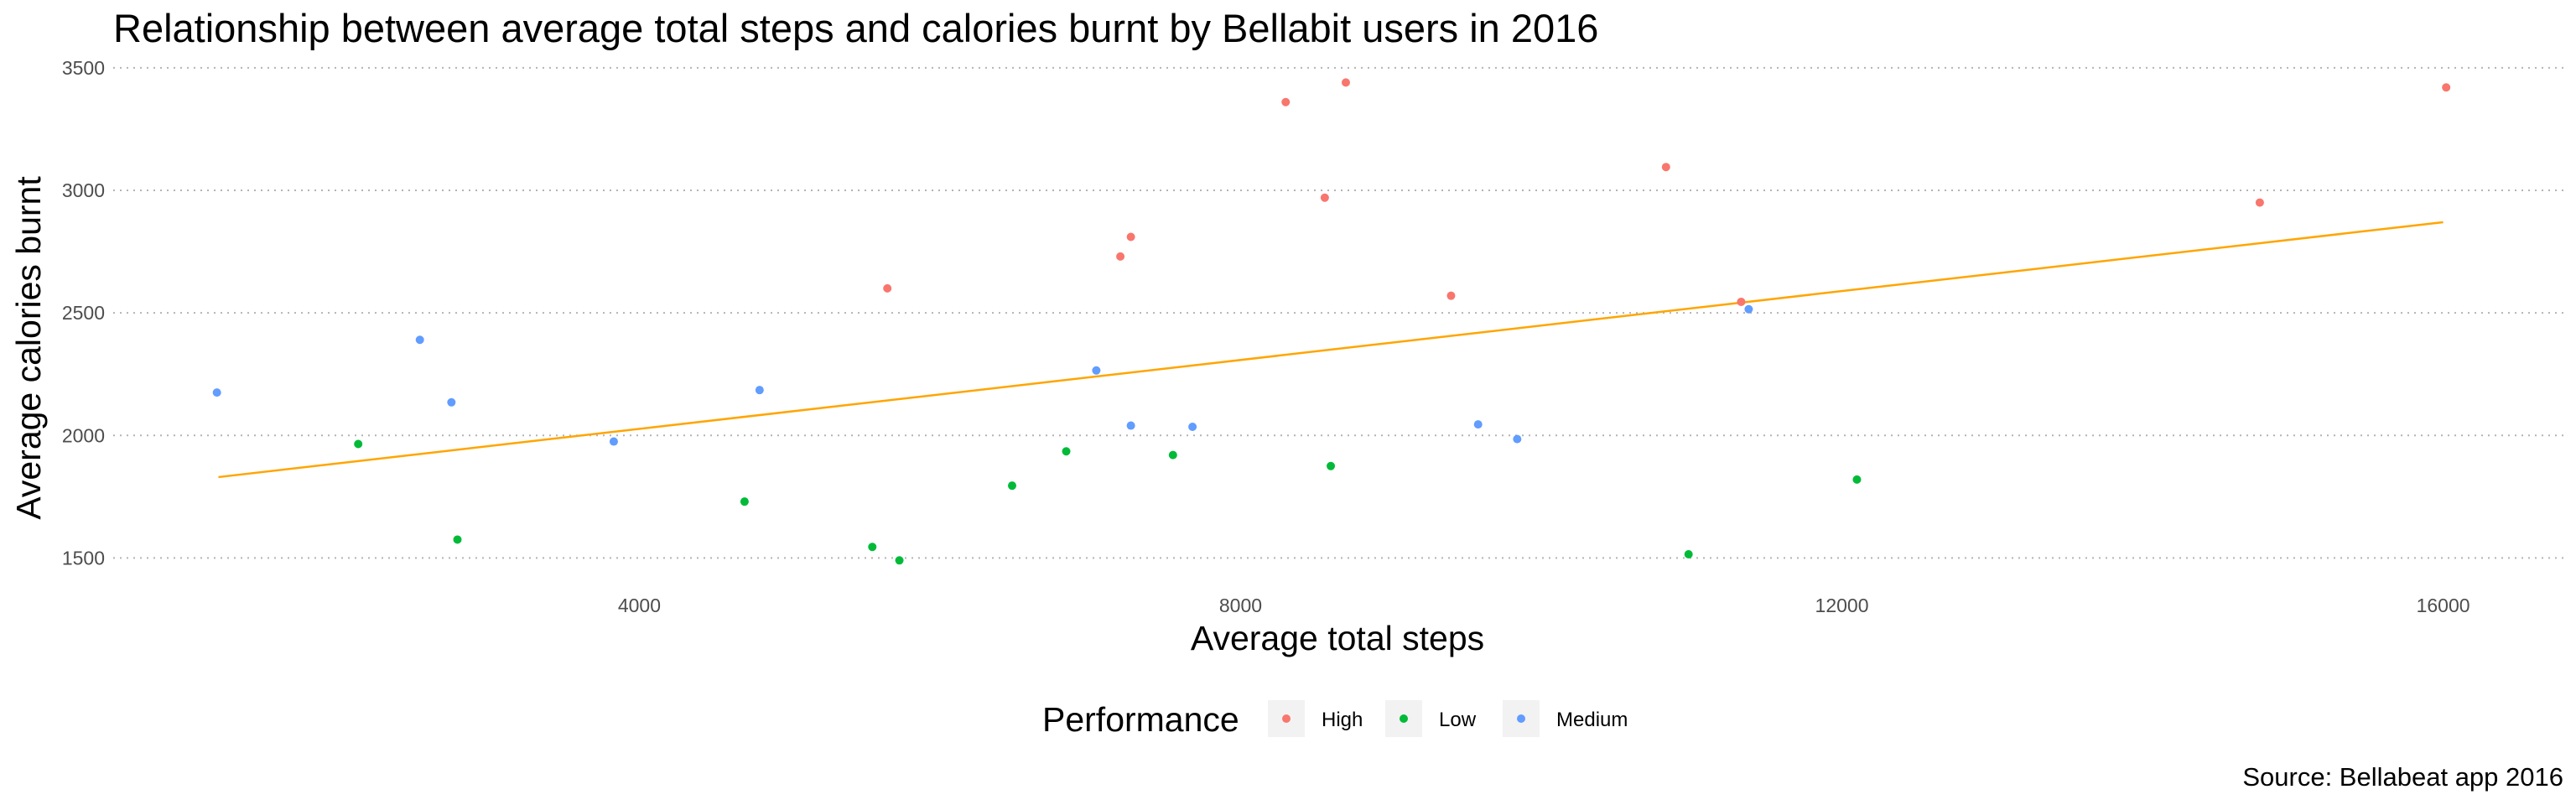  I want to click on legend-key-high, so click(1286, 718).